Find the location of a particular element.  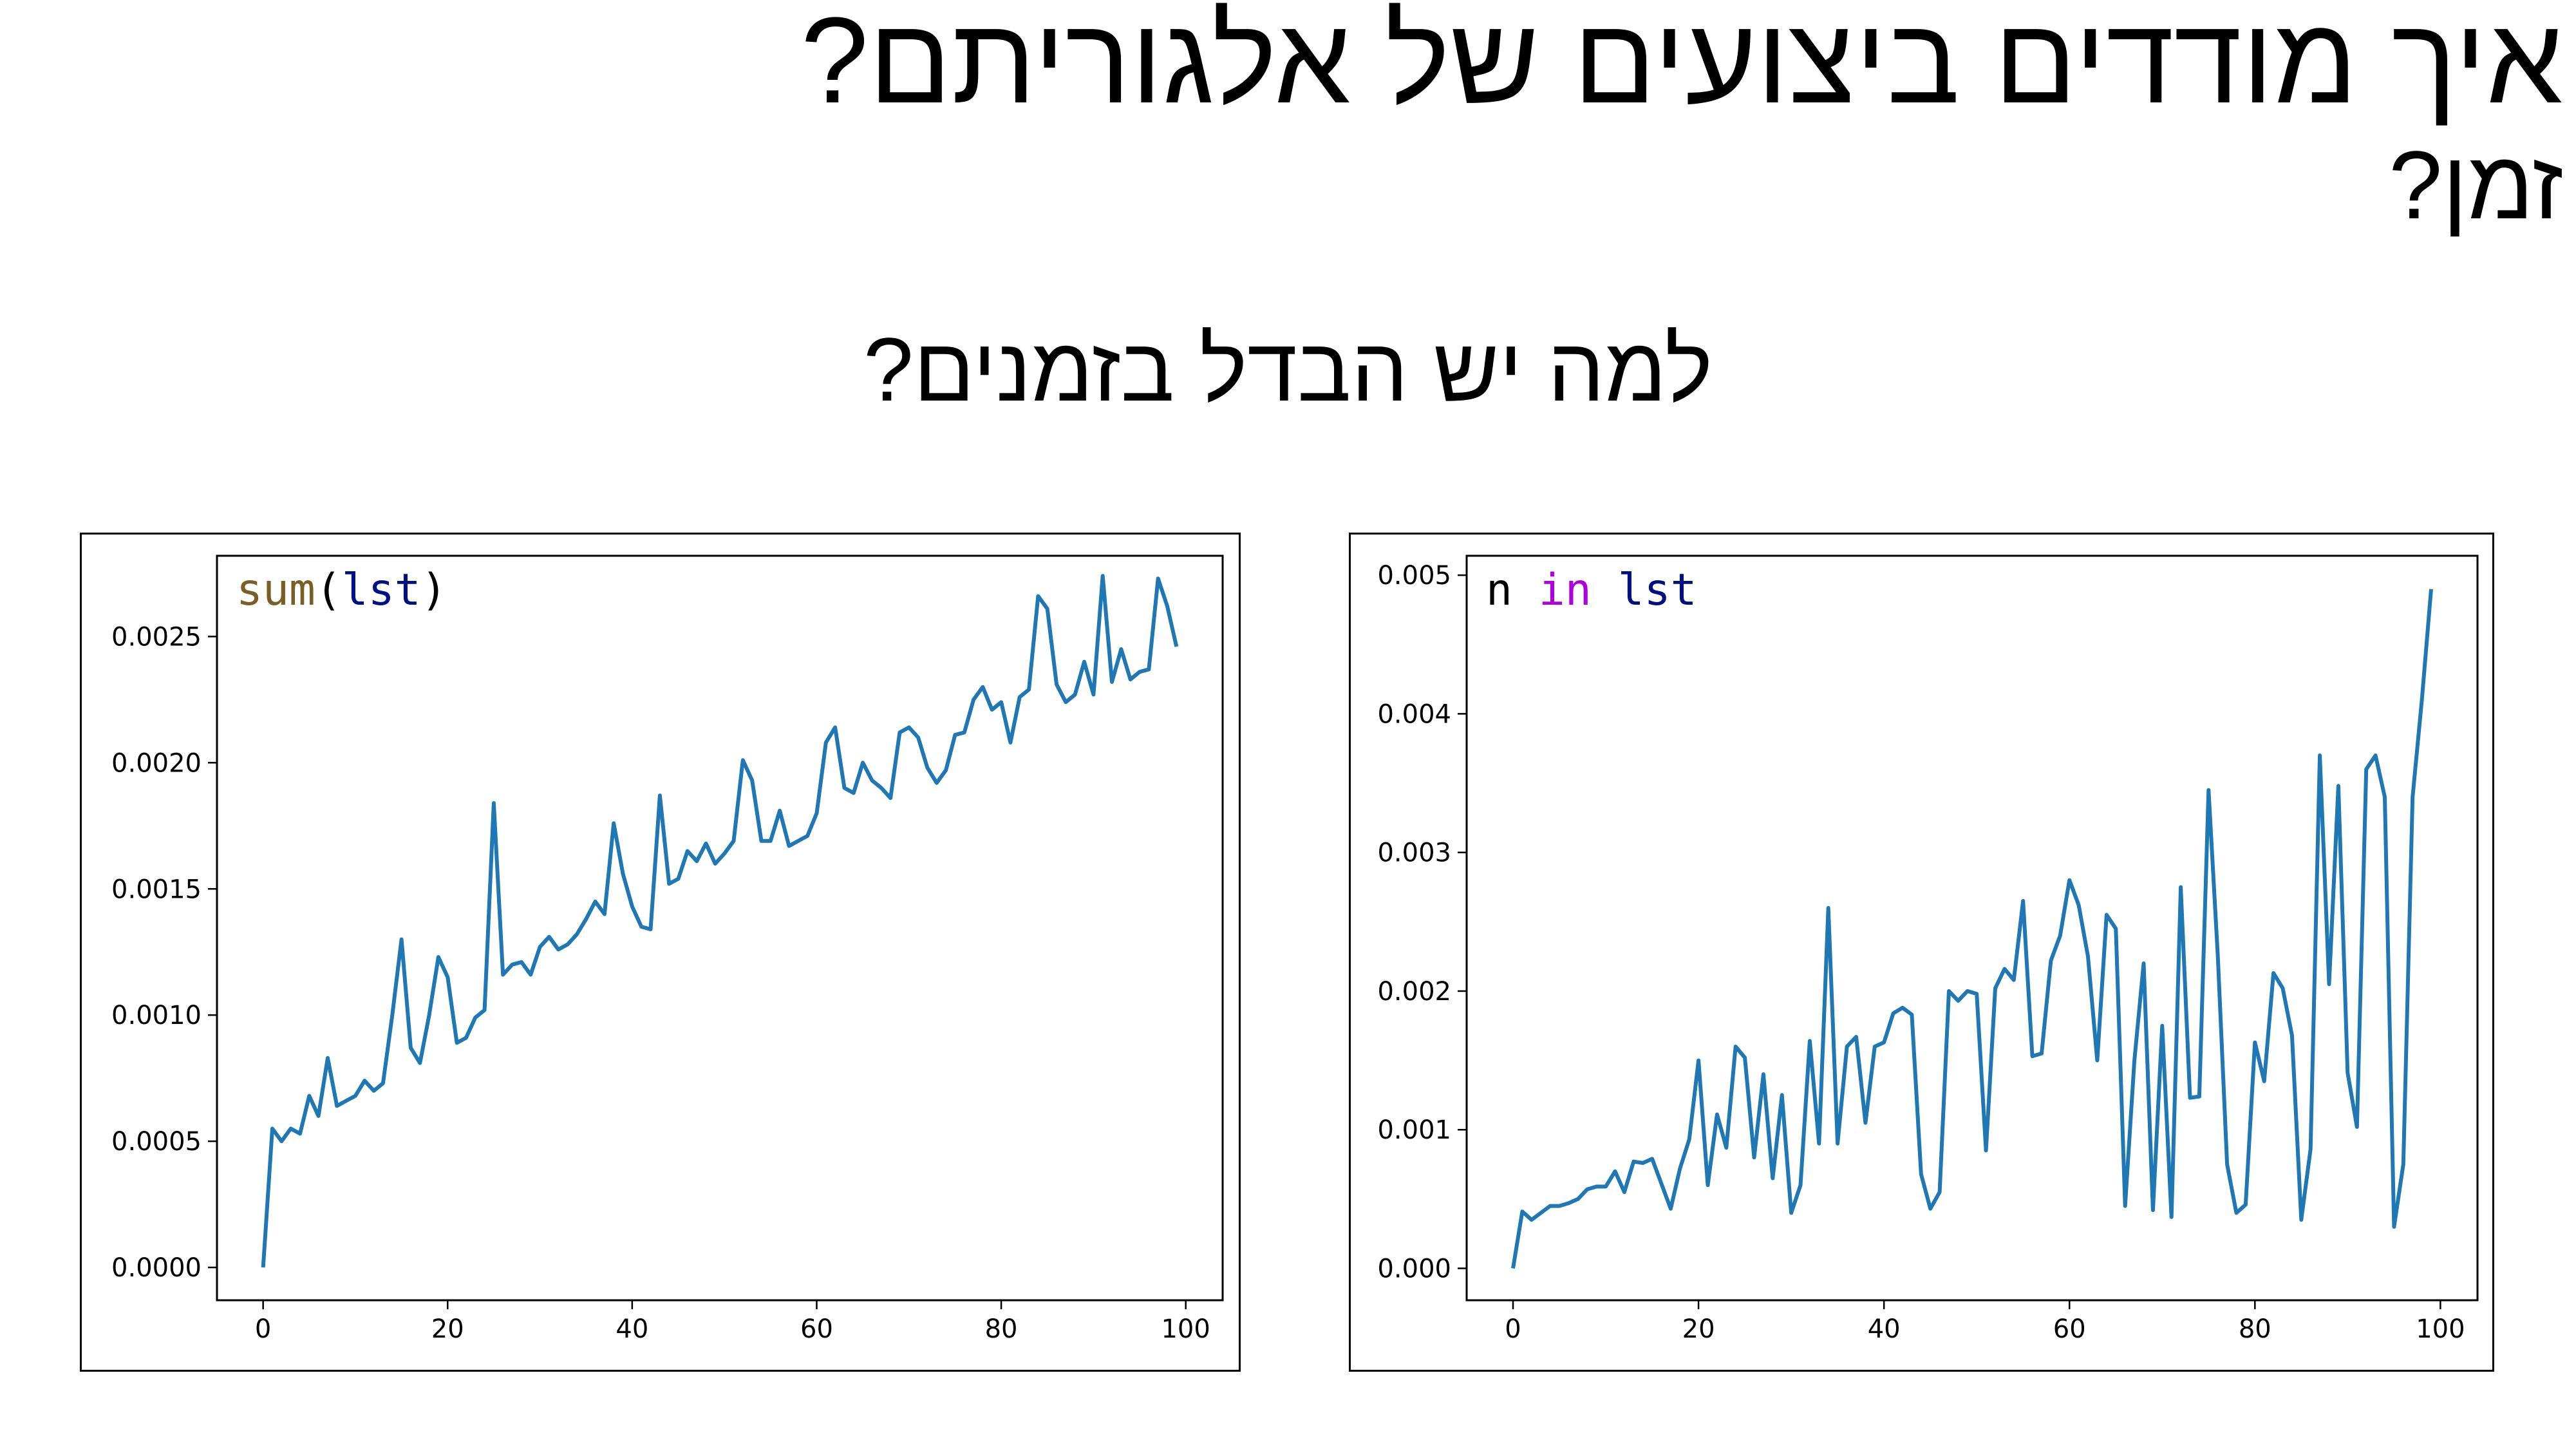

chart-0-y-tick-label: 0.0015 is located at coordinates (156, 889).